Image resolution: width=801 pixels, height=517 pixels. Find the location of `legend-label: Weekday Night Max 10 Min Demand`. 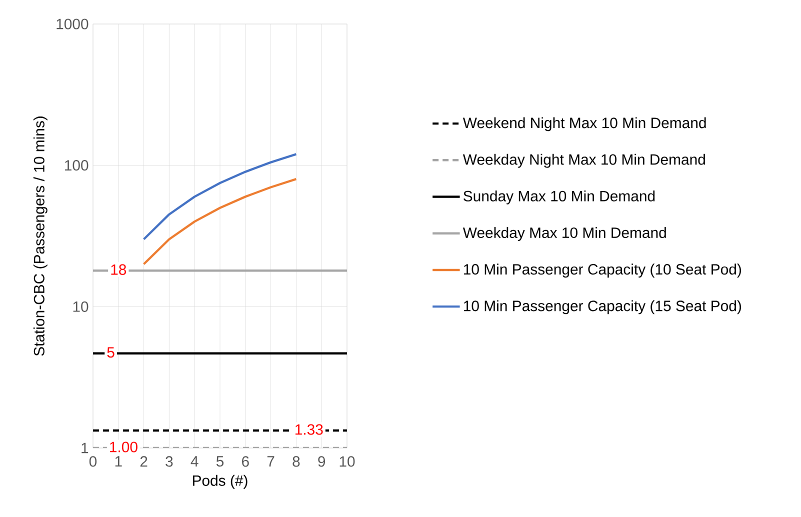

legend-label: Weekday Night Max 10 Min Demand is located at coordinates (583, 161).